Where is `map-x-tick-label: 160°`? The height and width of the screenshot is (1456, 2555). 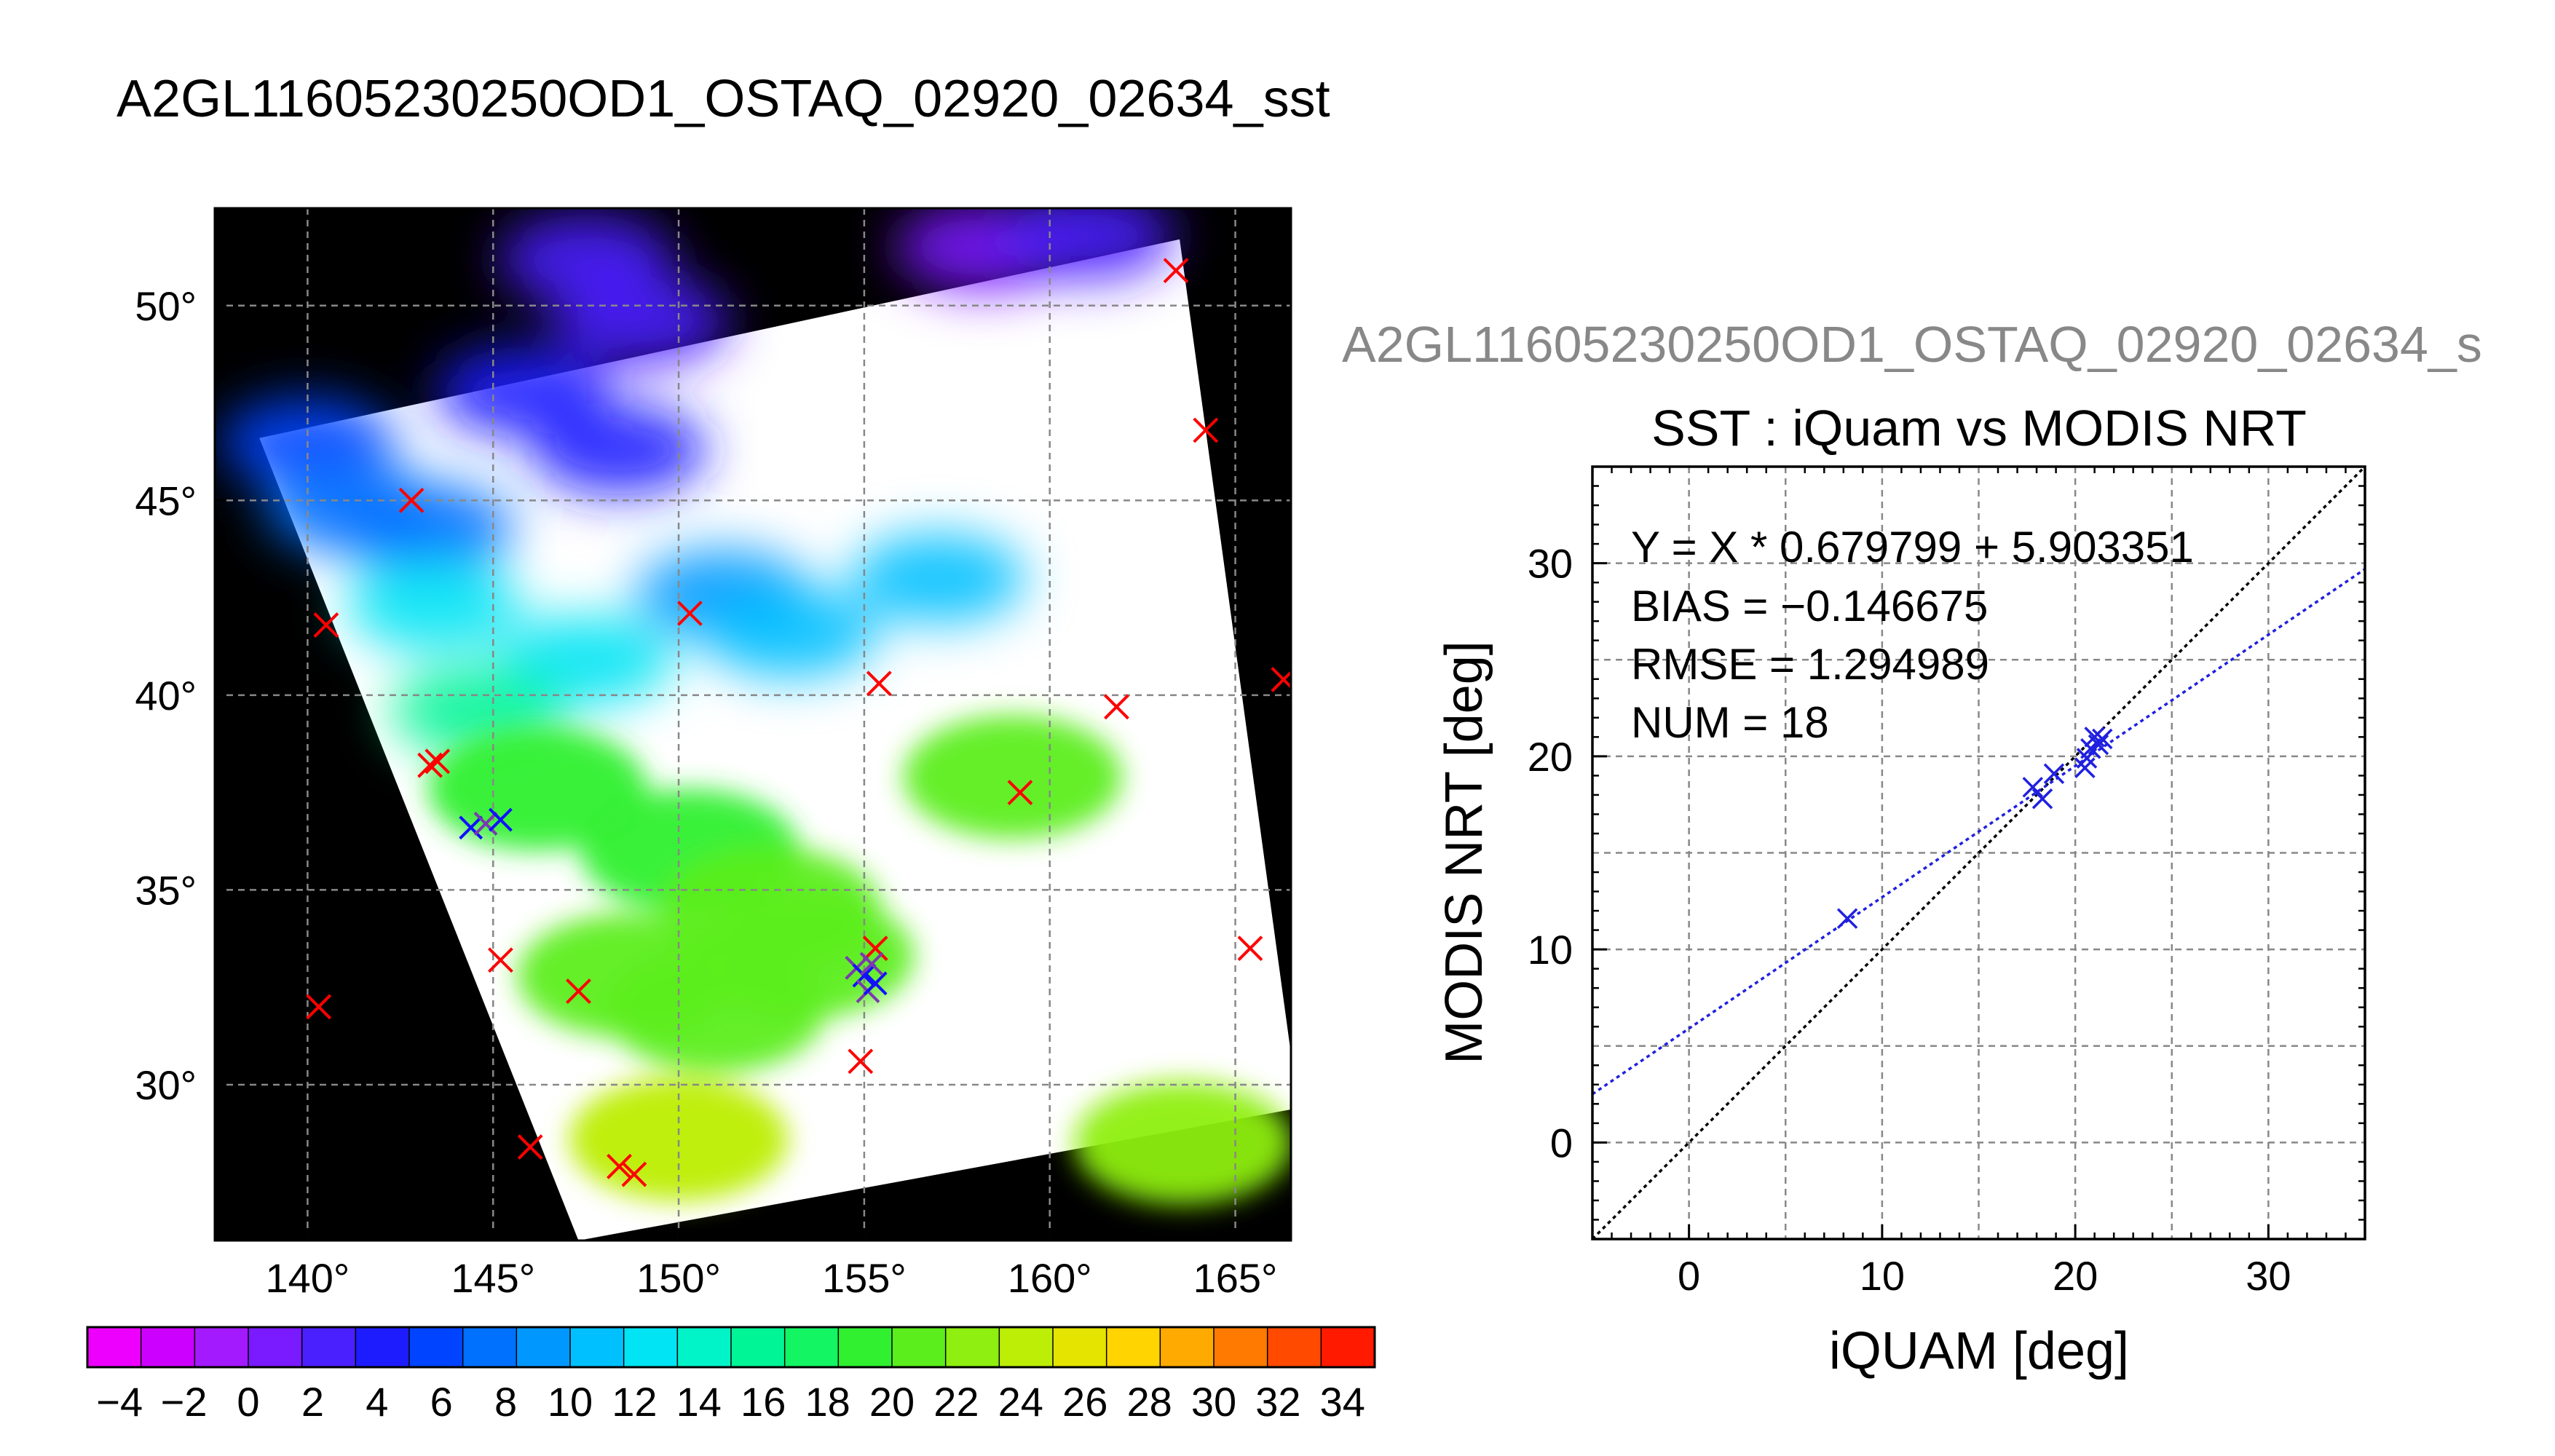 map-x-tick-label: 160° is located at coordinates (1050, 1278).